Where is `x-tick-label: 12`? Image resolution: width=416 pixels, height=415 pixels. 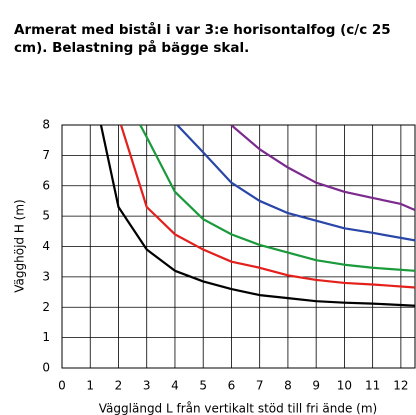
x-tick-label: 12 is located at coordinates (400, 386).